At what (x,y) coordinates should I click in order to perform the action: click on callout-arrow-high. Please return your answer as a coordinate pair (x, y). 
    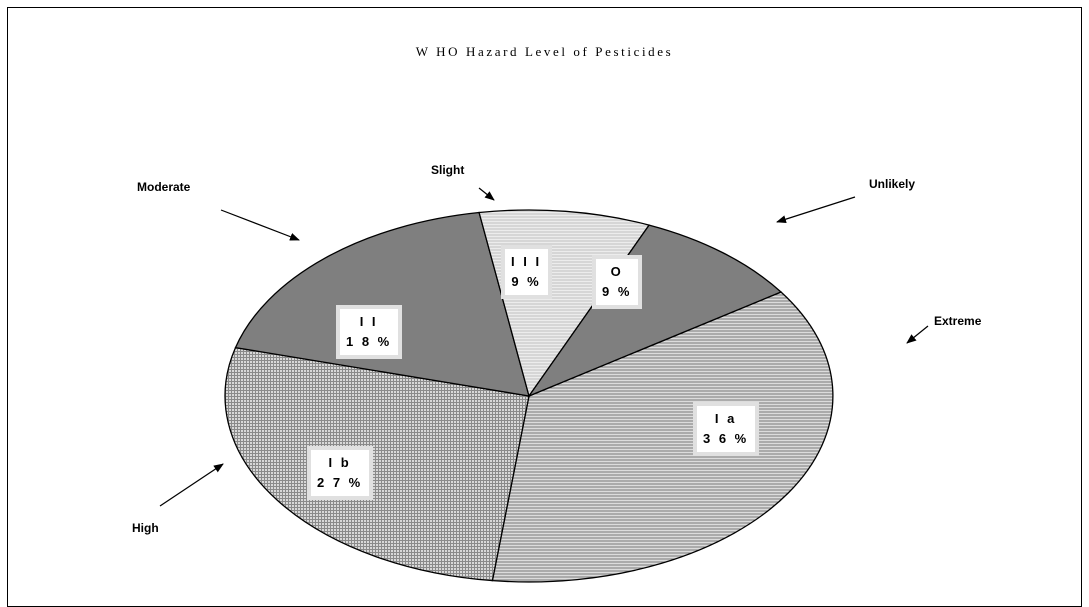
    Looking at the image, I should click on (191, 485).